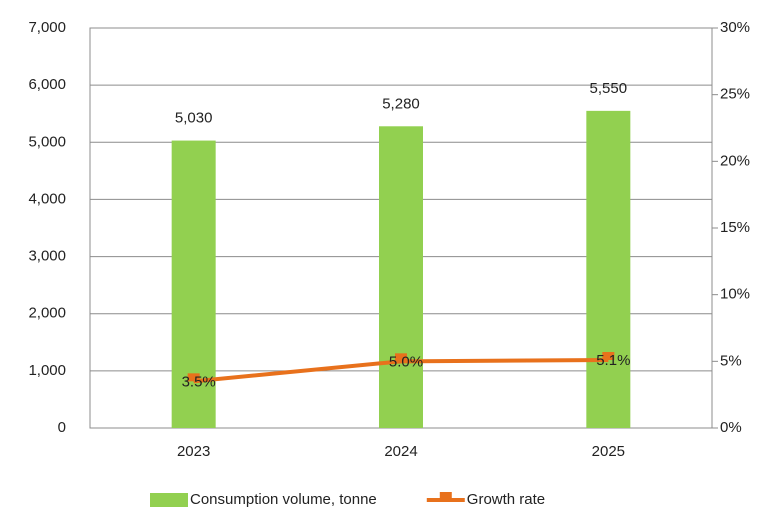 Image resolution: width=776 pixels, height=510 pixels. I want to click on line-value-label: 5.1%, so click(613, 360).